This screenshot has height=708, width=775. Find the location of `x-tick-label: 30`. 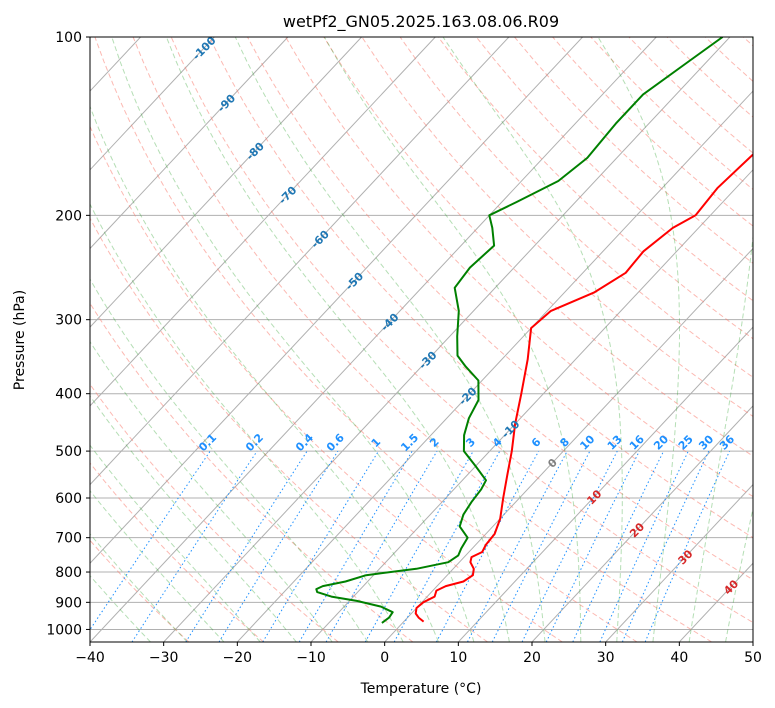

x-tick-label: 30 is located at coordinates (606, 658).